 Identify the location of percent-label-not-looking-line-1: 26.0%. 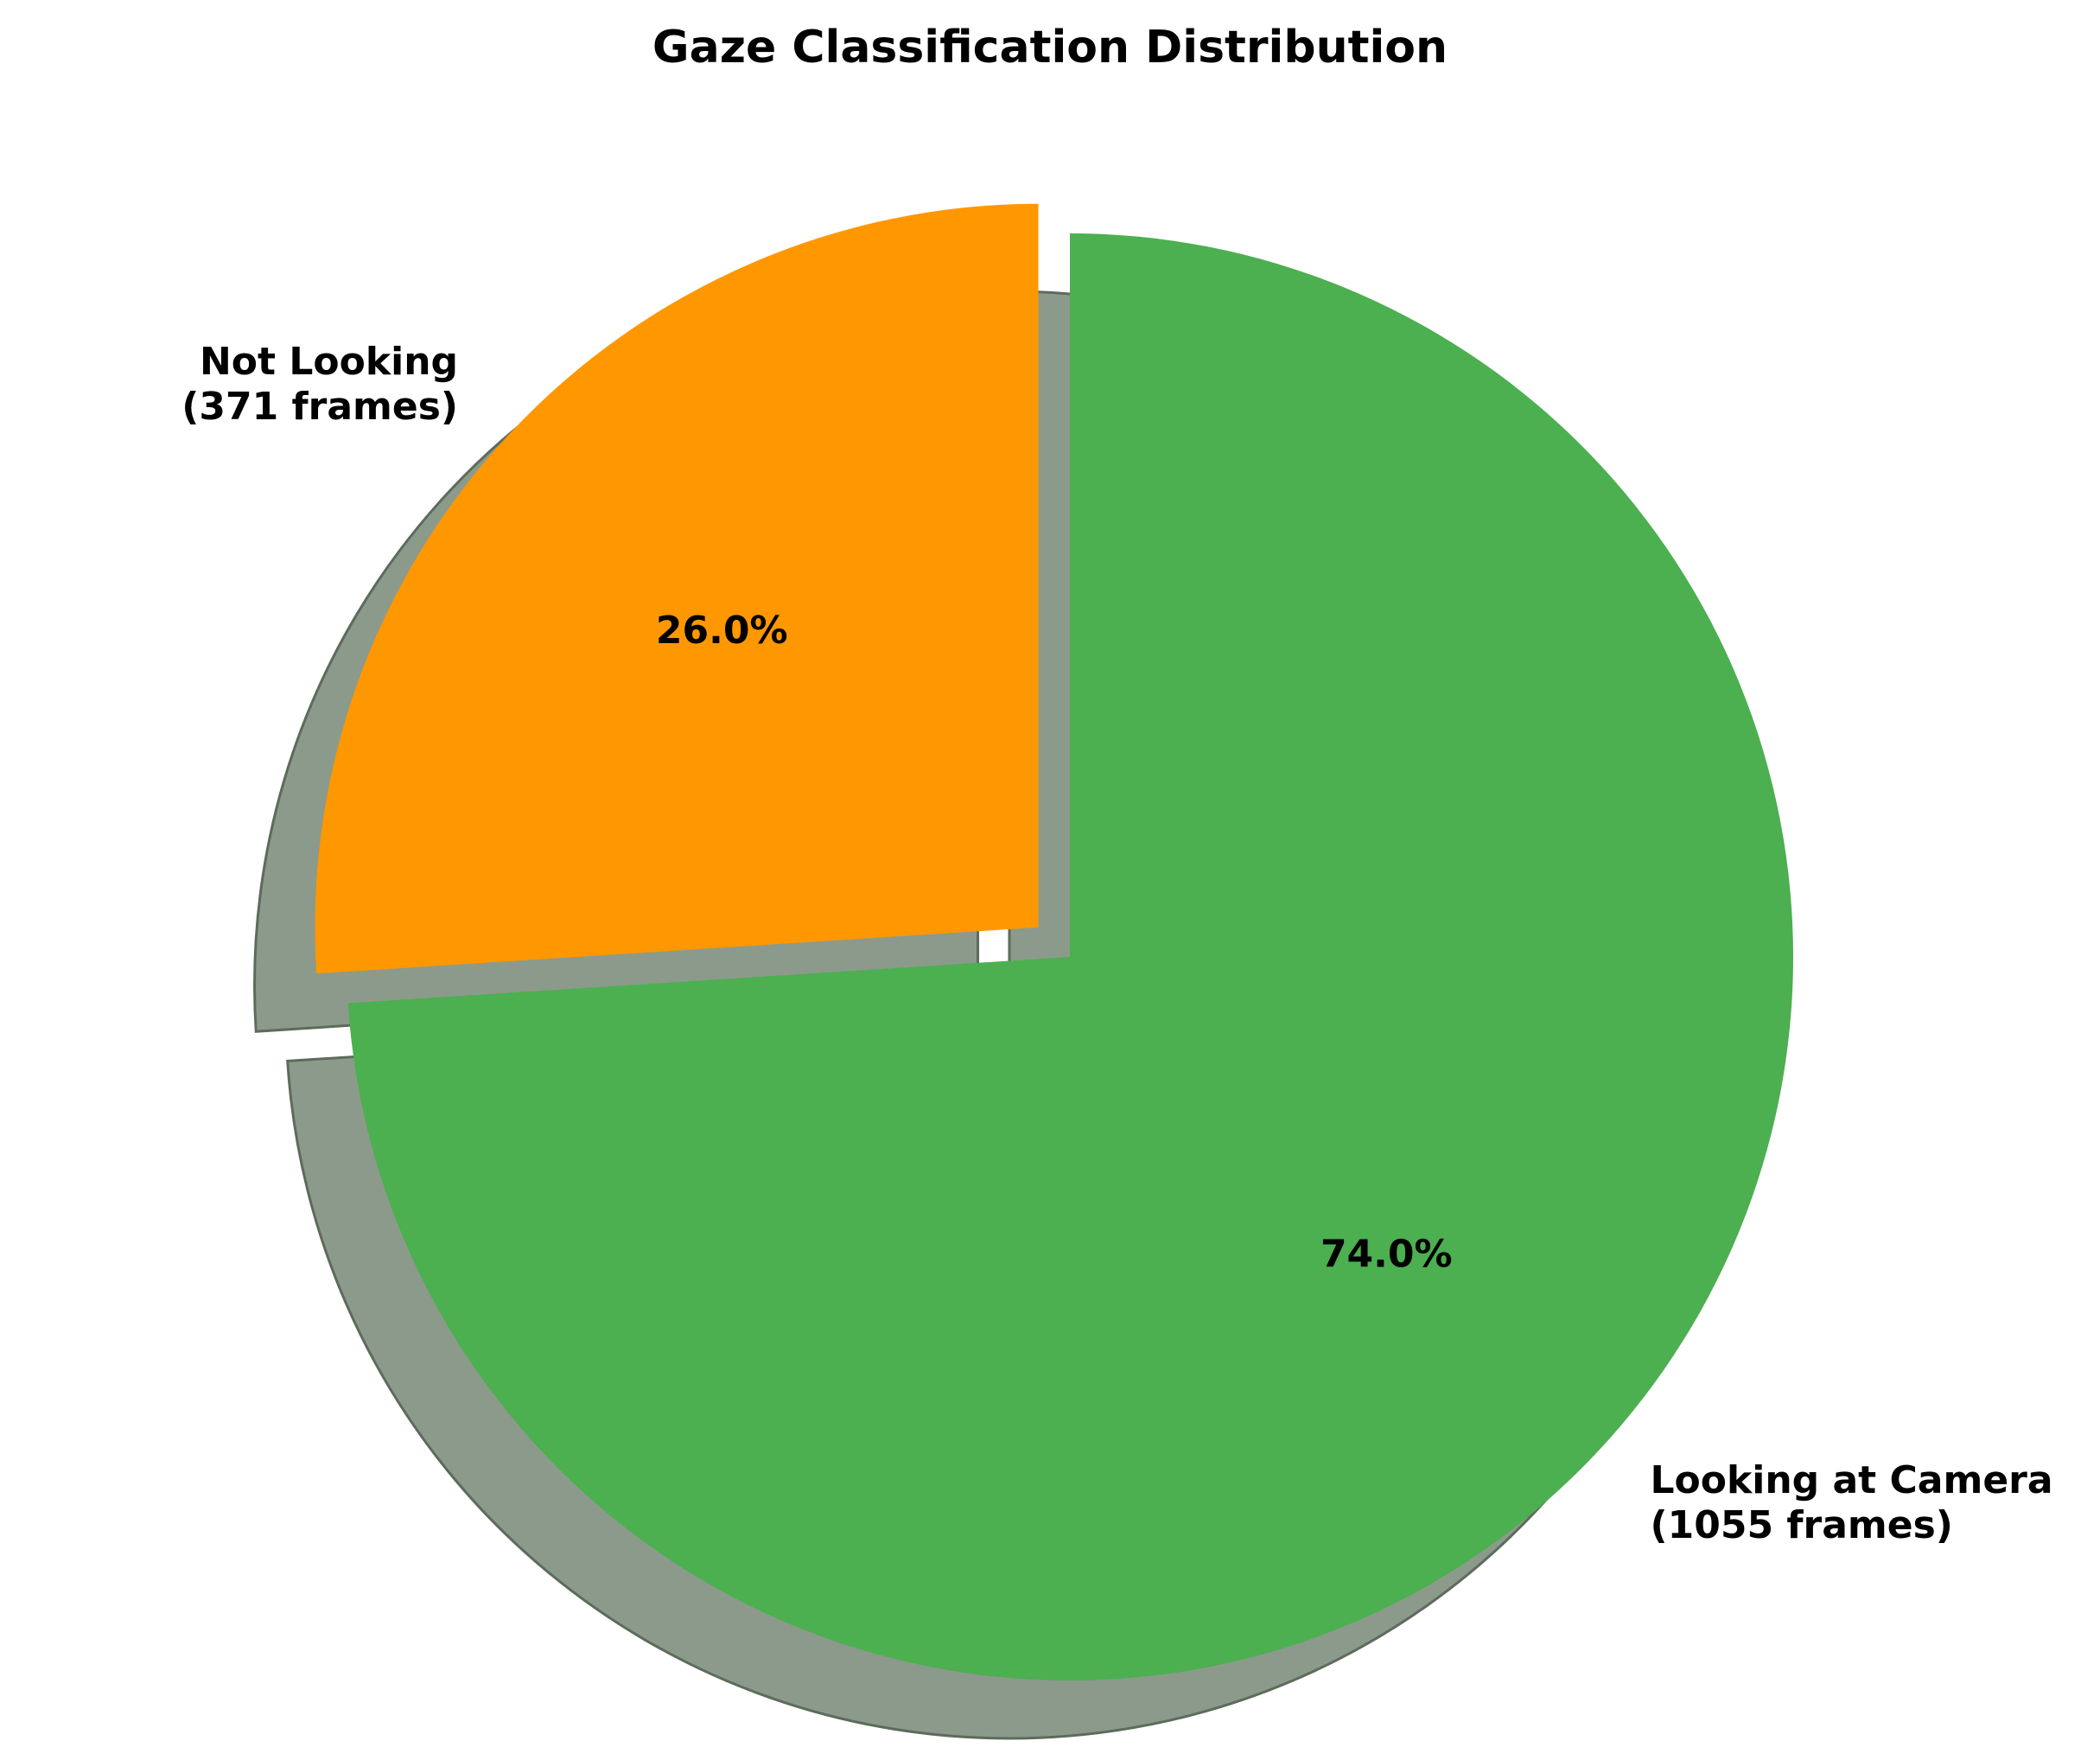
(722, 631).